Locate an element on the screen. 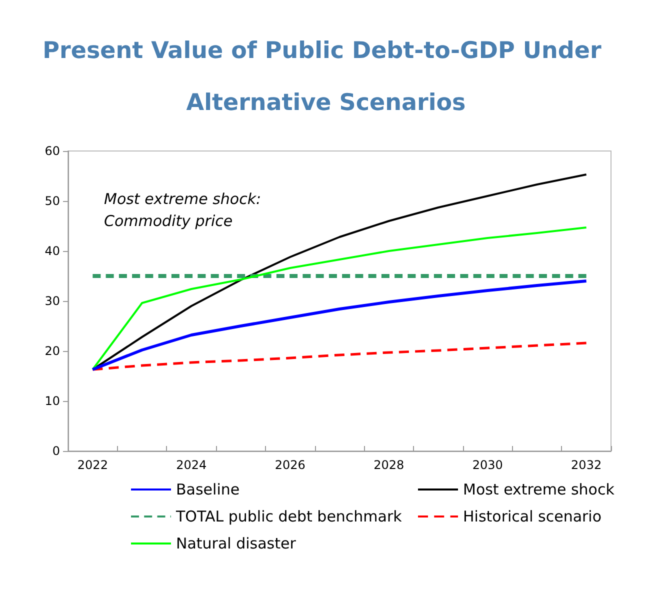 The height and width of the screenshot is (597, 652). y-tick-label: 30 is located at coordinates (52, 301).